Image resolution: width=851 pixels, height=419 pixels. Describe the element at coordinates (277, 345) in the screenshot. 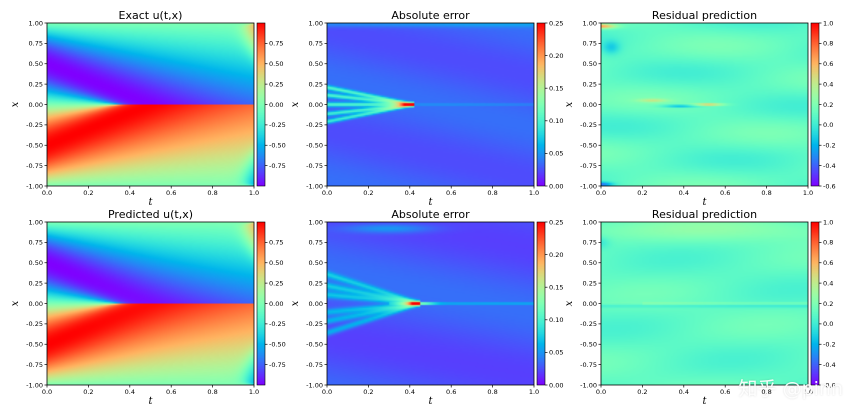

I see `colorbar-tick-label: -0.50` at that location.